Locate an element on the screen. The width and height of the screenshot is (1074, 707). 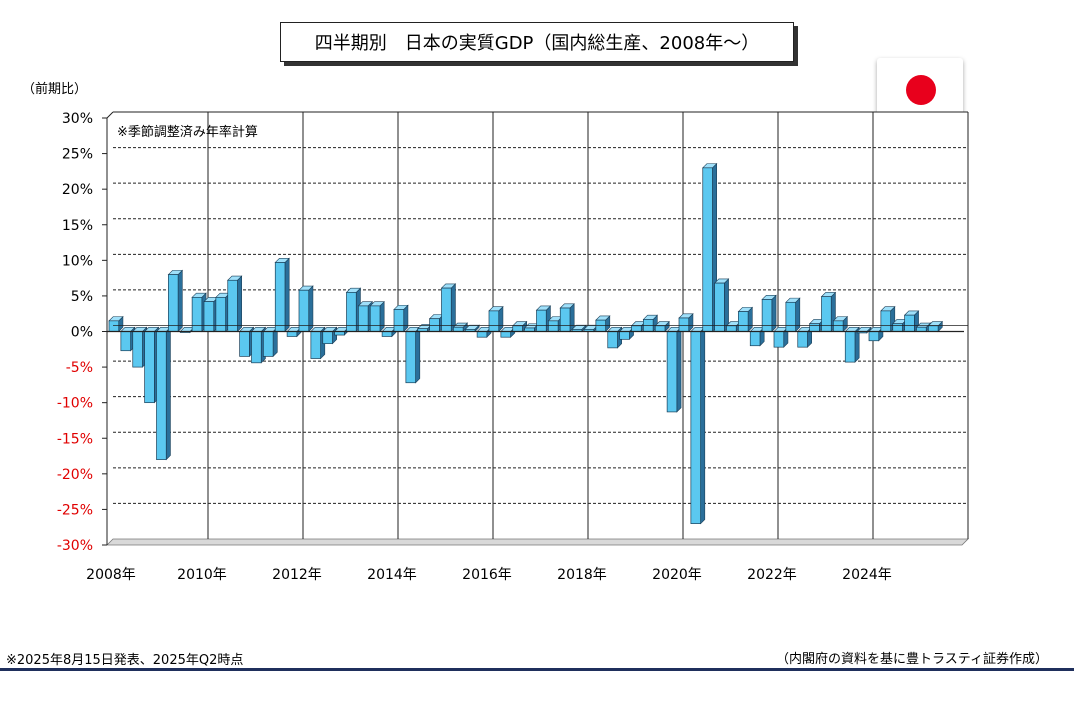
y-tick-label: -5% is located at coordinates (79, 368).